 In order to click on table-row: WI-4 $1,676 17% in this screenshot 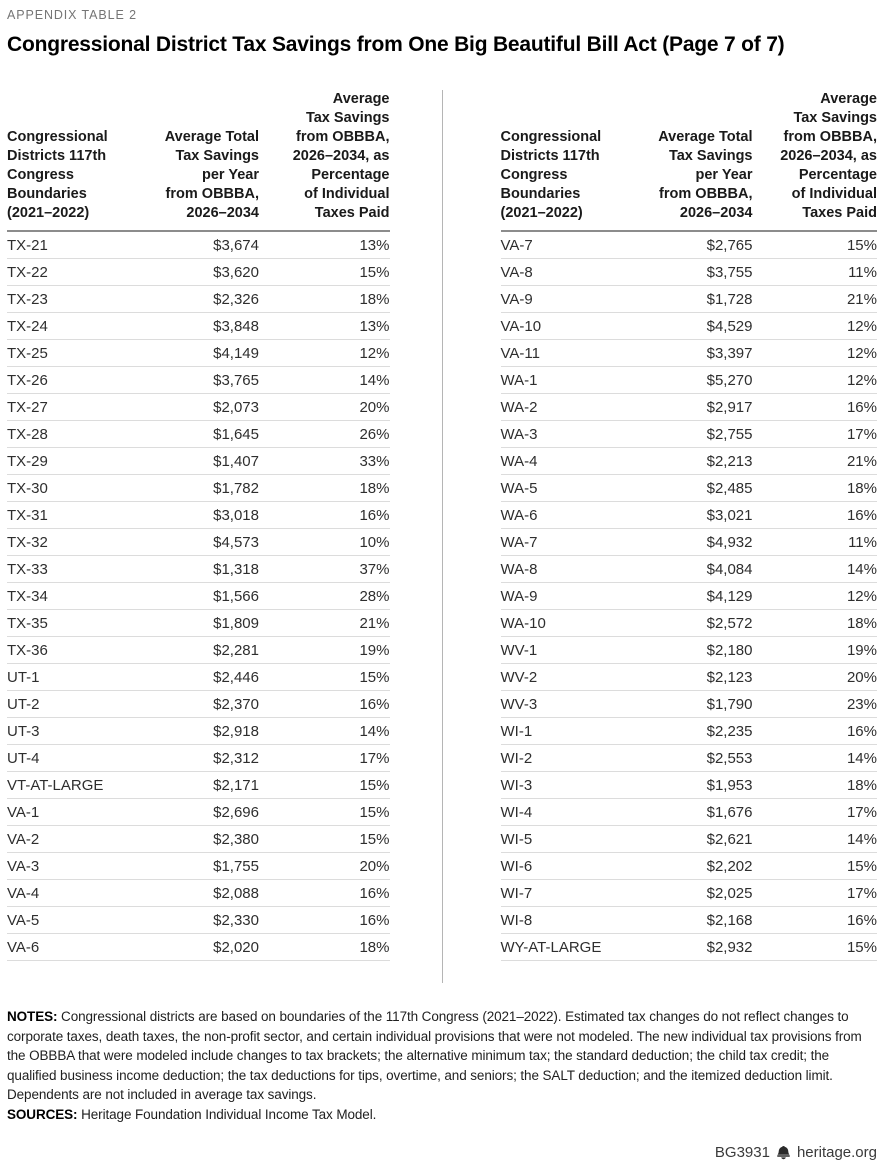, I will do `click(688, 812)`.